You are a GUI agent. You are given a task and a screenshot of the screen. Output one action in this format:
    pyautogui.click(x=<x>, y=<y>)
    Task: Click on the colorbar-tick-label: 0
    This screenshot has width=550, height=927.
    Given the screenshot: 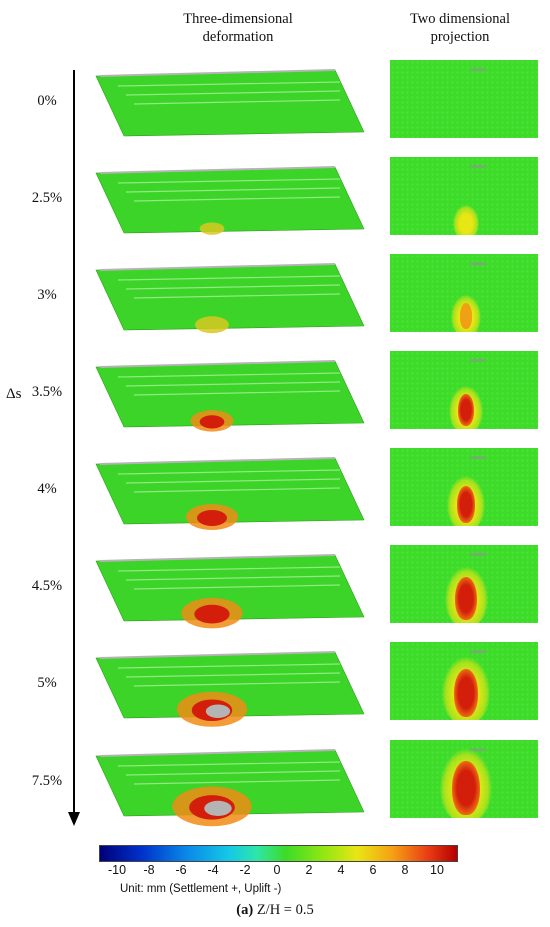 What is the action you would take?
    pyautogui.click(x=277, y=870)
    